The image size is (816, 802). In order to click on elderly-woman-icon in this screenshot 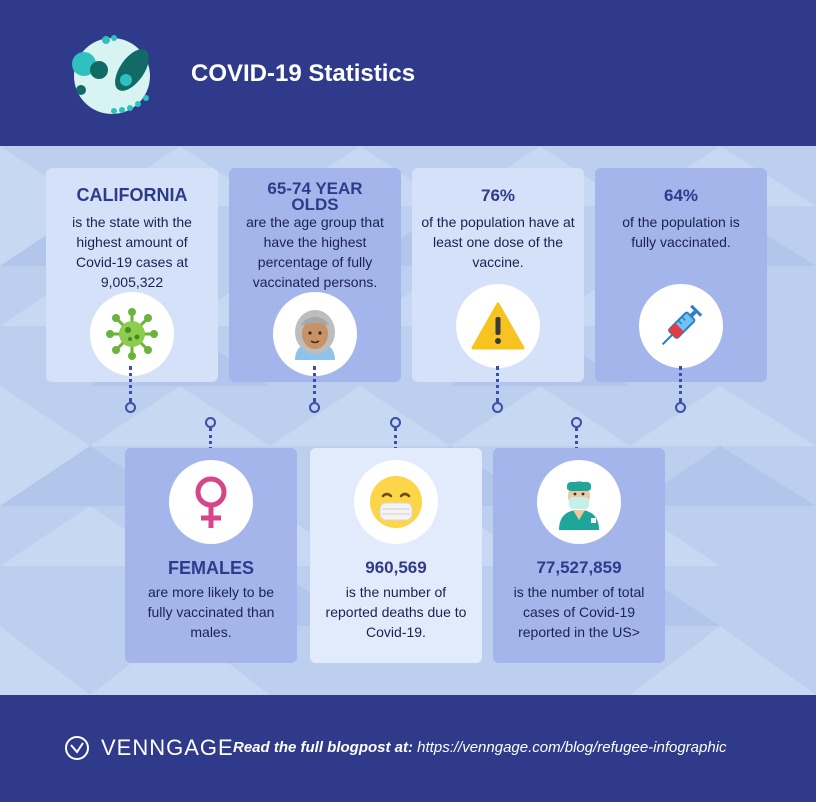, I will do `click(315, 335)`.